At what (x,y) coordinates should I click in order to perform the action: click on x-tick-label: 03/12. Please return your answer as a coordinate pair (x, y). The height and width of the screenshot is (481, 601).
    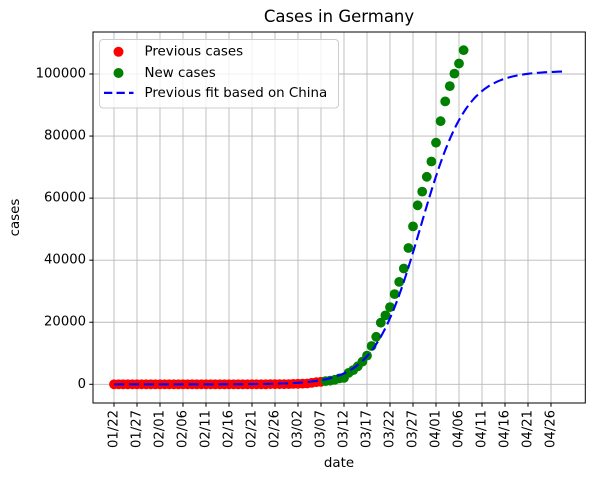
    Looking at the image, I should click on (344, 429).